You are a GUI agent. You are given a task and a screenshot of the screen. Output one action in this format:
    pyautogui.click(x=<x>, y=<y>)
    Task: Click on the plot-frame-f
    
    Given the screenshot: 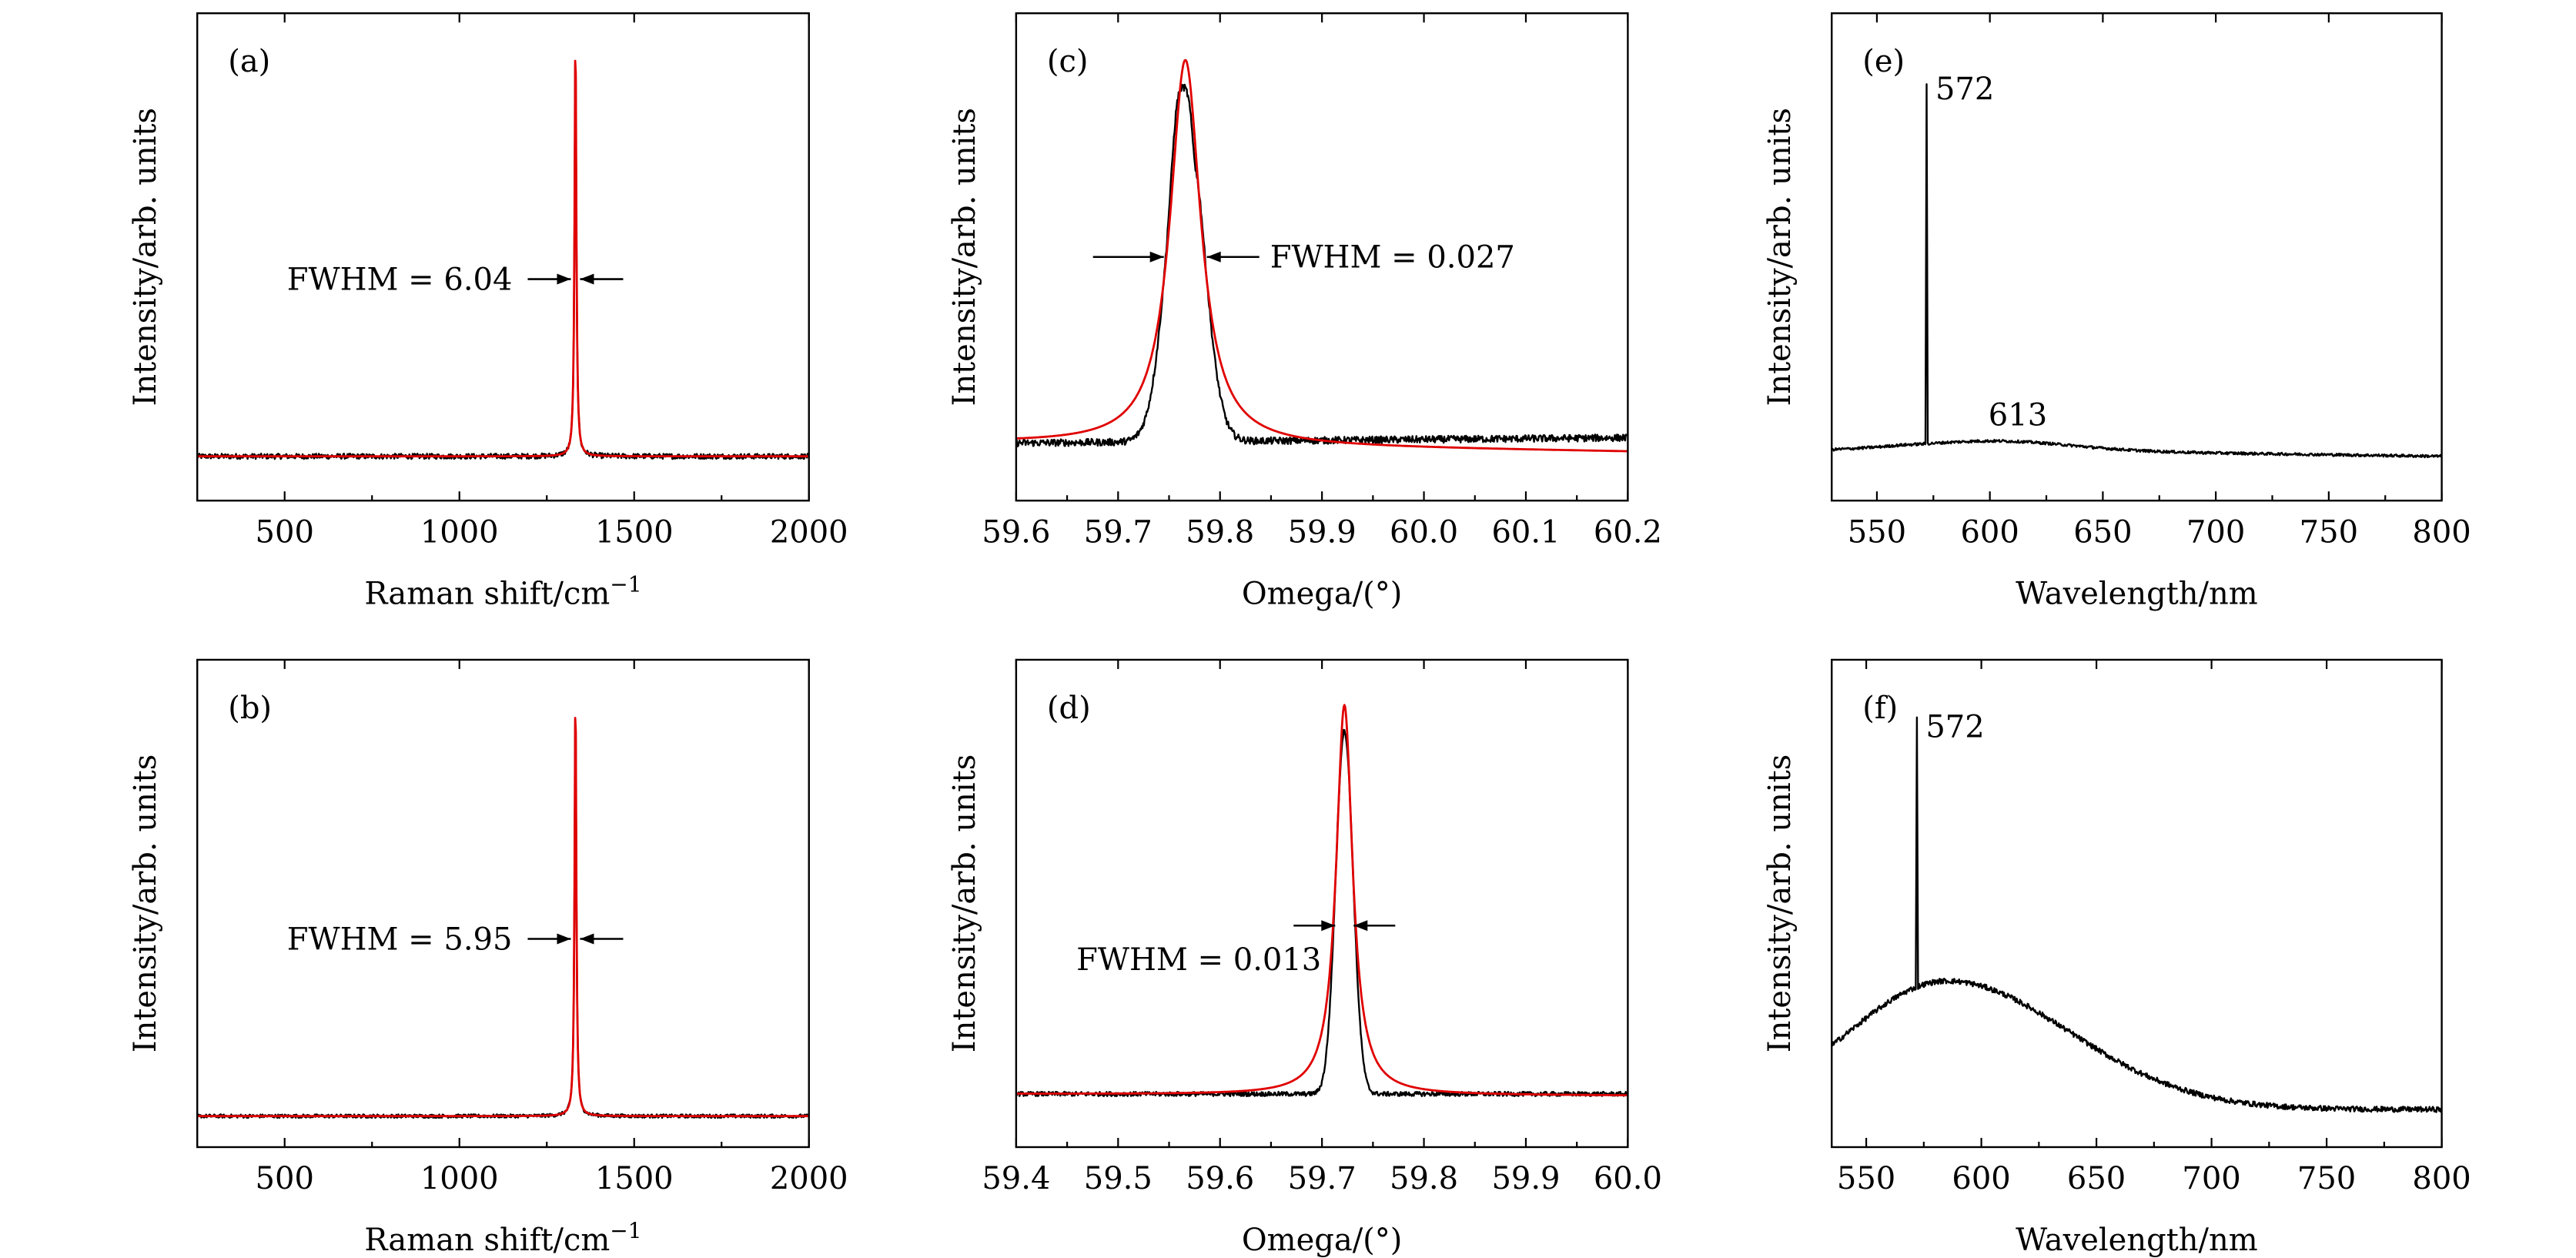 What is the action you would take?
    pyautogui.click(x=2137, y=904)
    